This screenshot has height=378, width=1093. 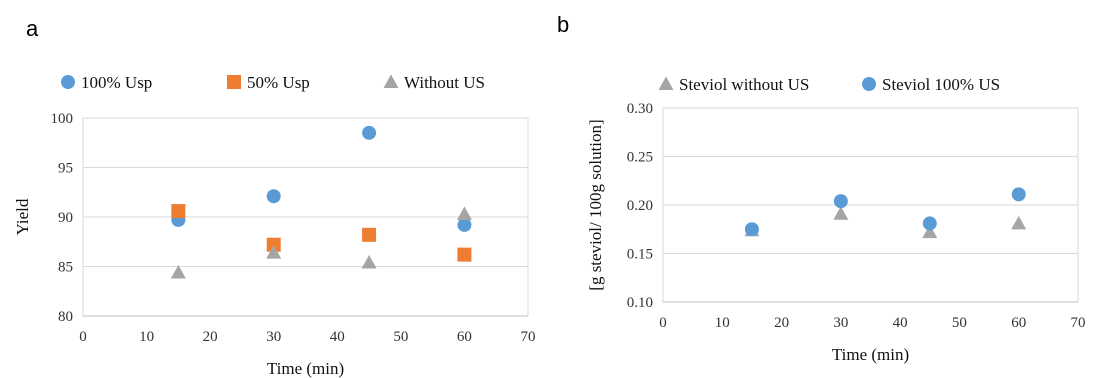 What do you see at coordinates (65, 169) in the screenshot?
I see `y-tick-label: 95` at bounding box center [65, 169].